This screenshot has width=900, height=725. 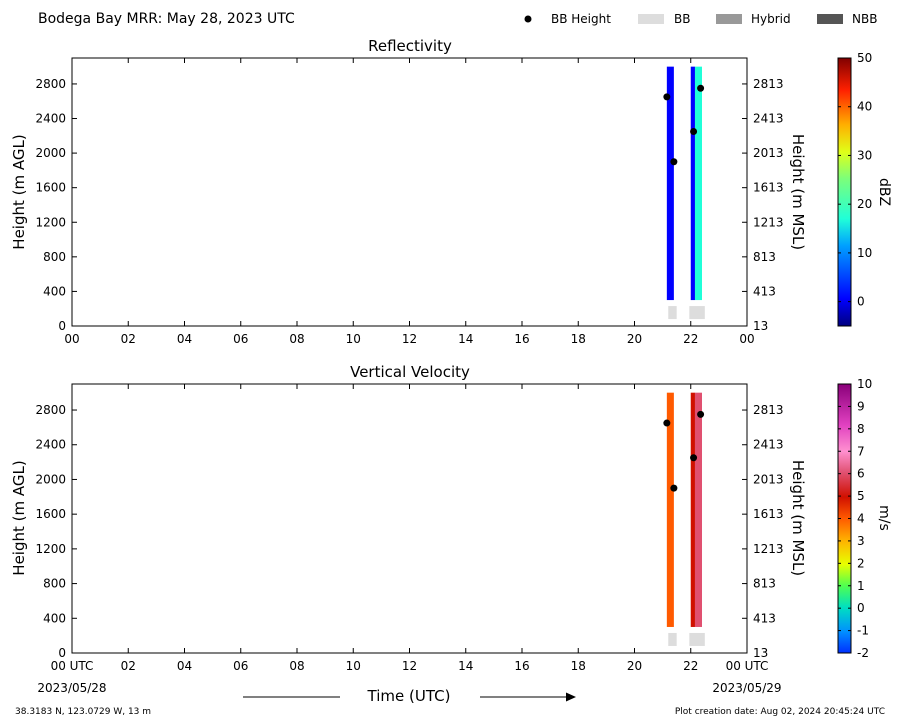 I want to click on colorbar-ticks: -2 -1 0 1 2 3 4 5 6 7 8 9 10, so click(x=855, y=518).